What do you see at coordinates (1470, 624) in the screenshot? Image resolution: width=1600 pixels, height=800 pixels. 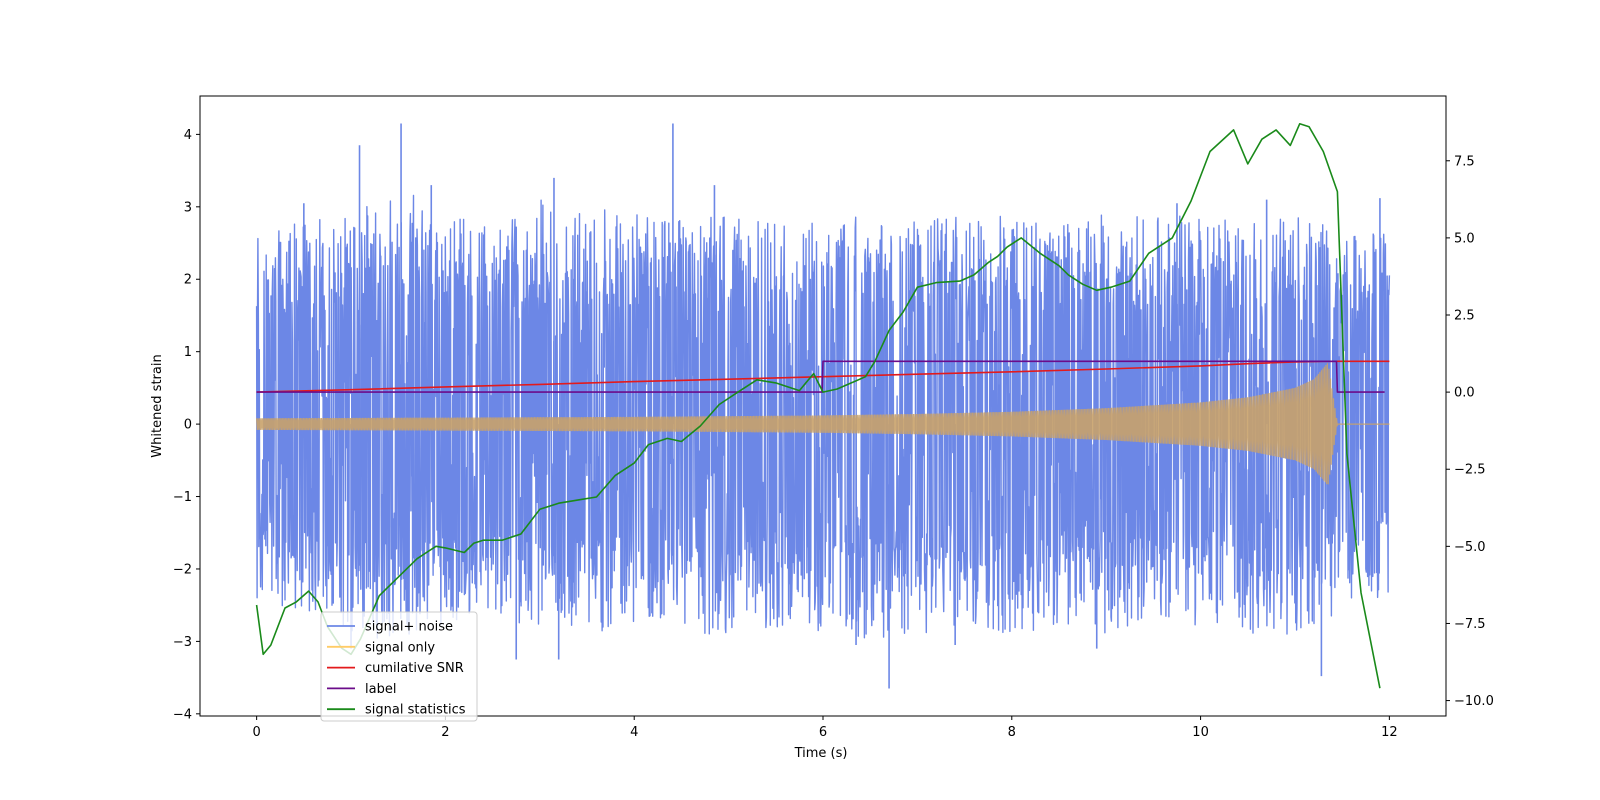 I see `y2-tick-label-1: −7.5` at bounding box center [1470, 624].